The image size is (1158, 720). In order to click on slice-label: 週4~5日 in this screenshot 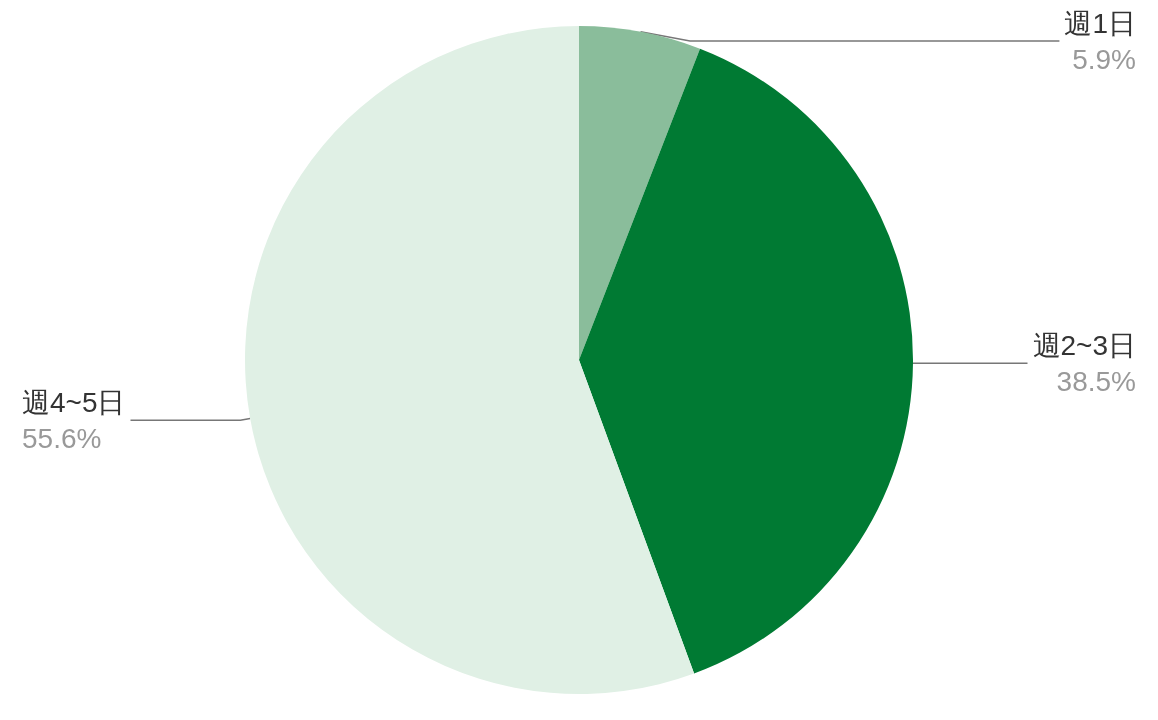, I will do `click(74, 402)`.